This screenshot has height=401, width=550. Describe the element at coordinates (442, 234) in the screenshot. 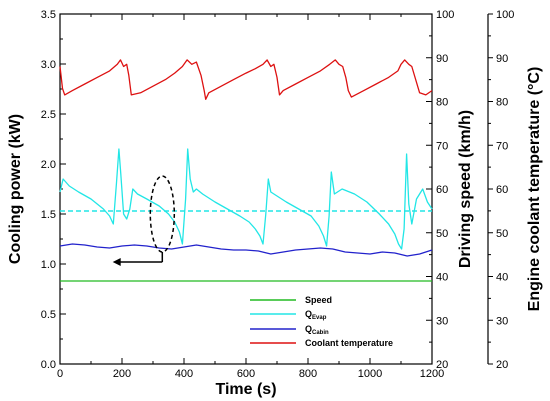

I see `y-right1-tick-label: 50` at that location.